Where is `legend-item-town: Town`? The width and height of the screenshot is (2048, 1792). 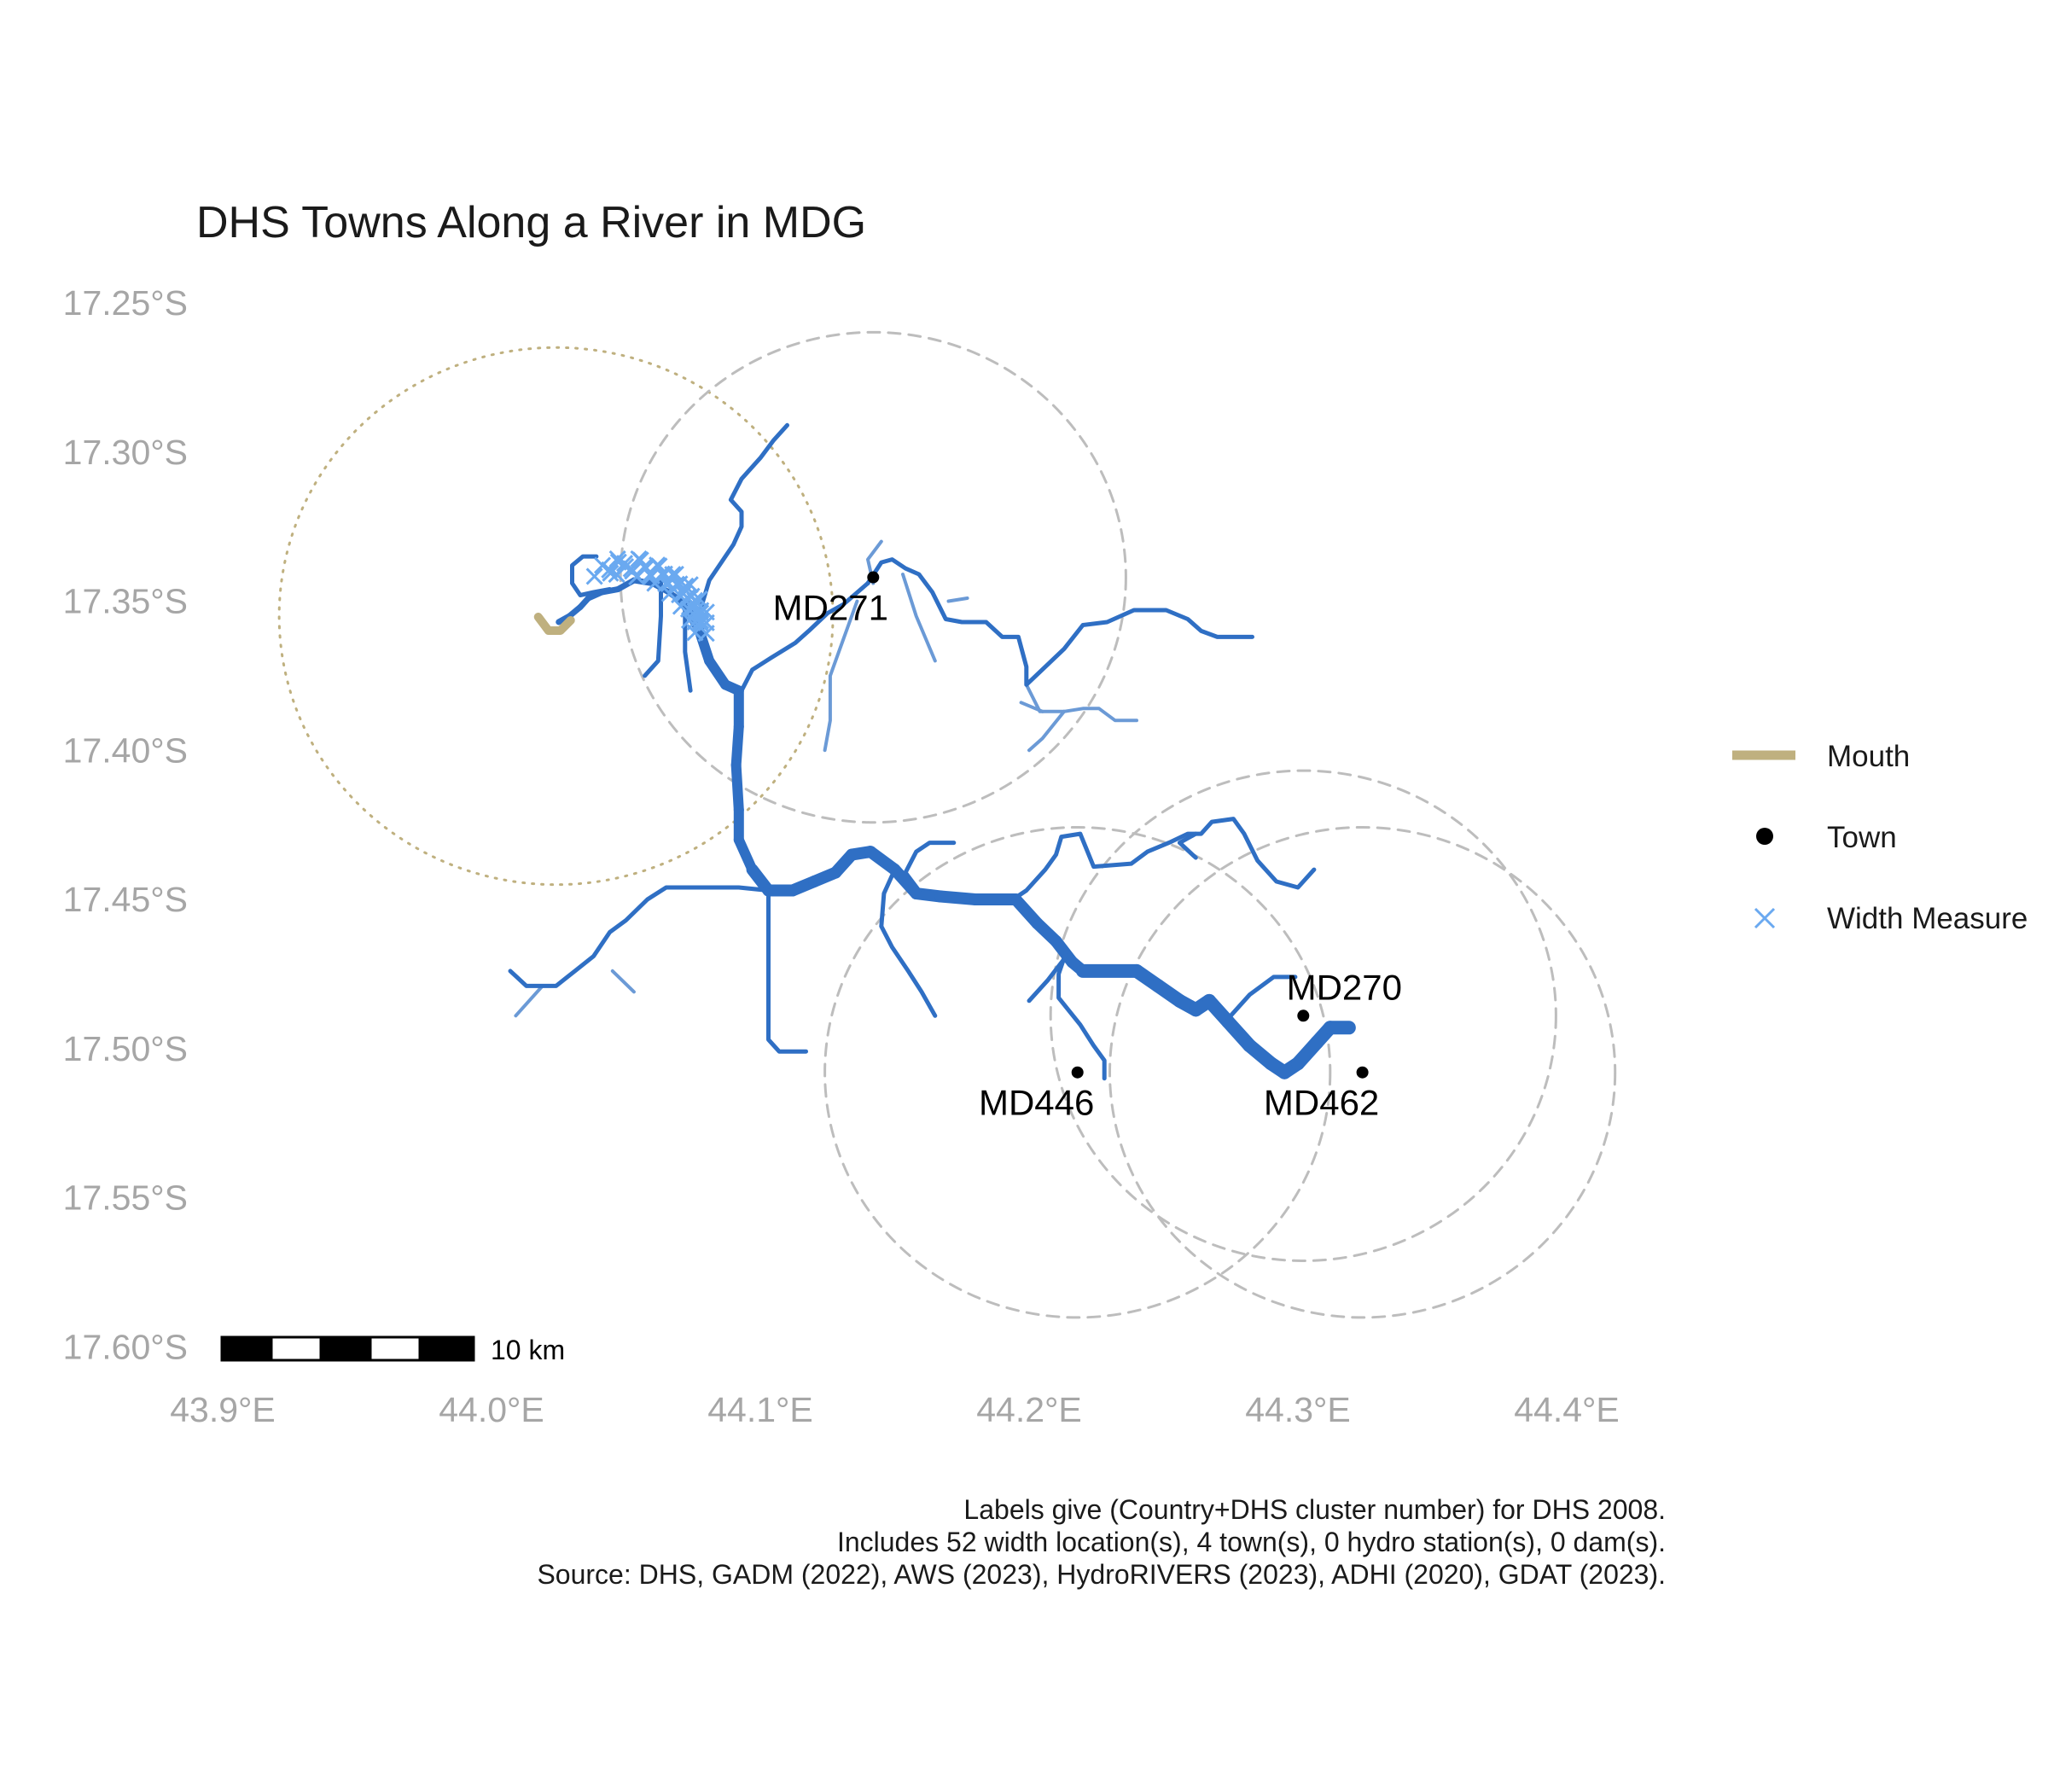
legend-item-town: Town is located at coordinates (1827, 837).